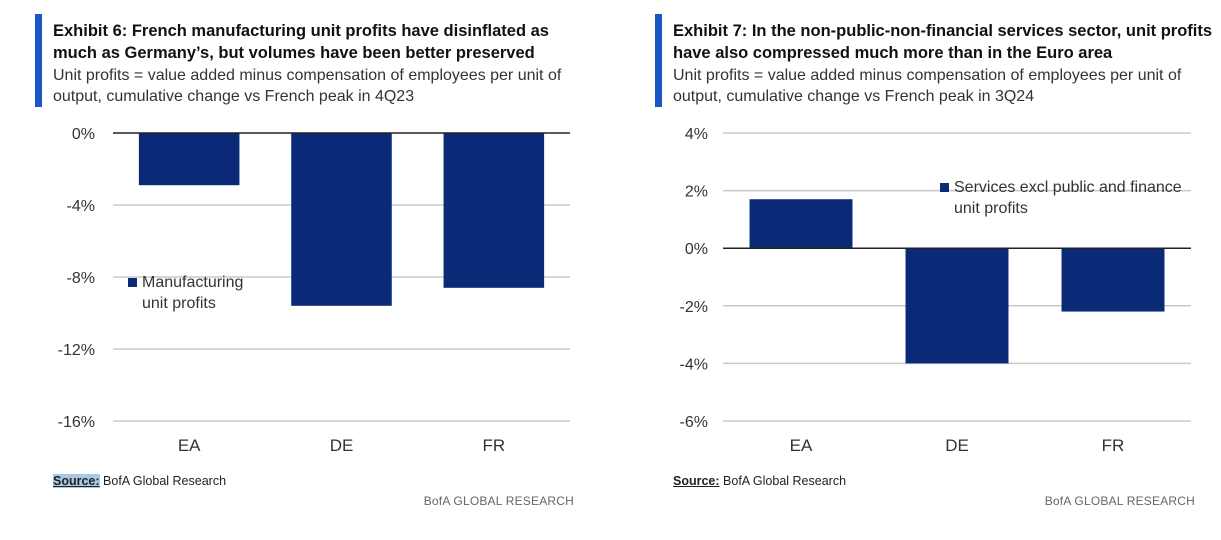 Image resolution: width=1221 pixels, height=540 pixels. I want to click on y-tick-label: -2%, so click(694, 307).